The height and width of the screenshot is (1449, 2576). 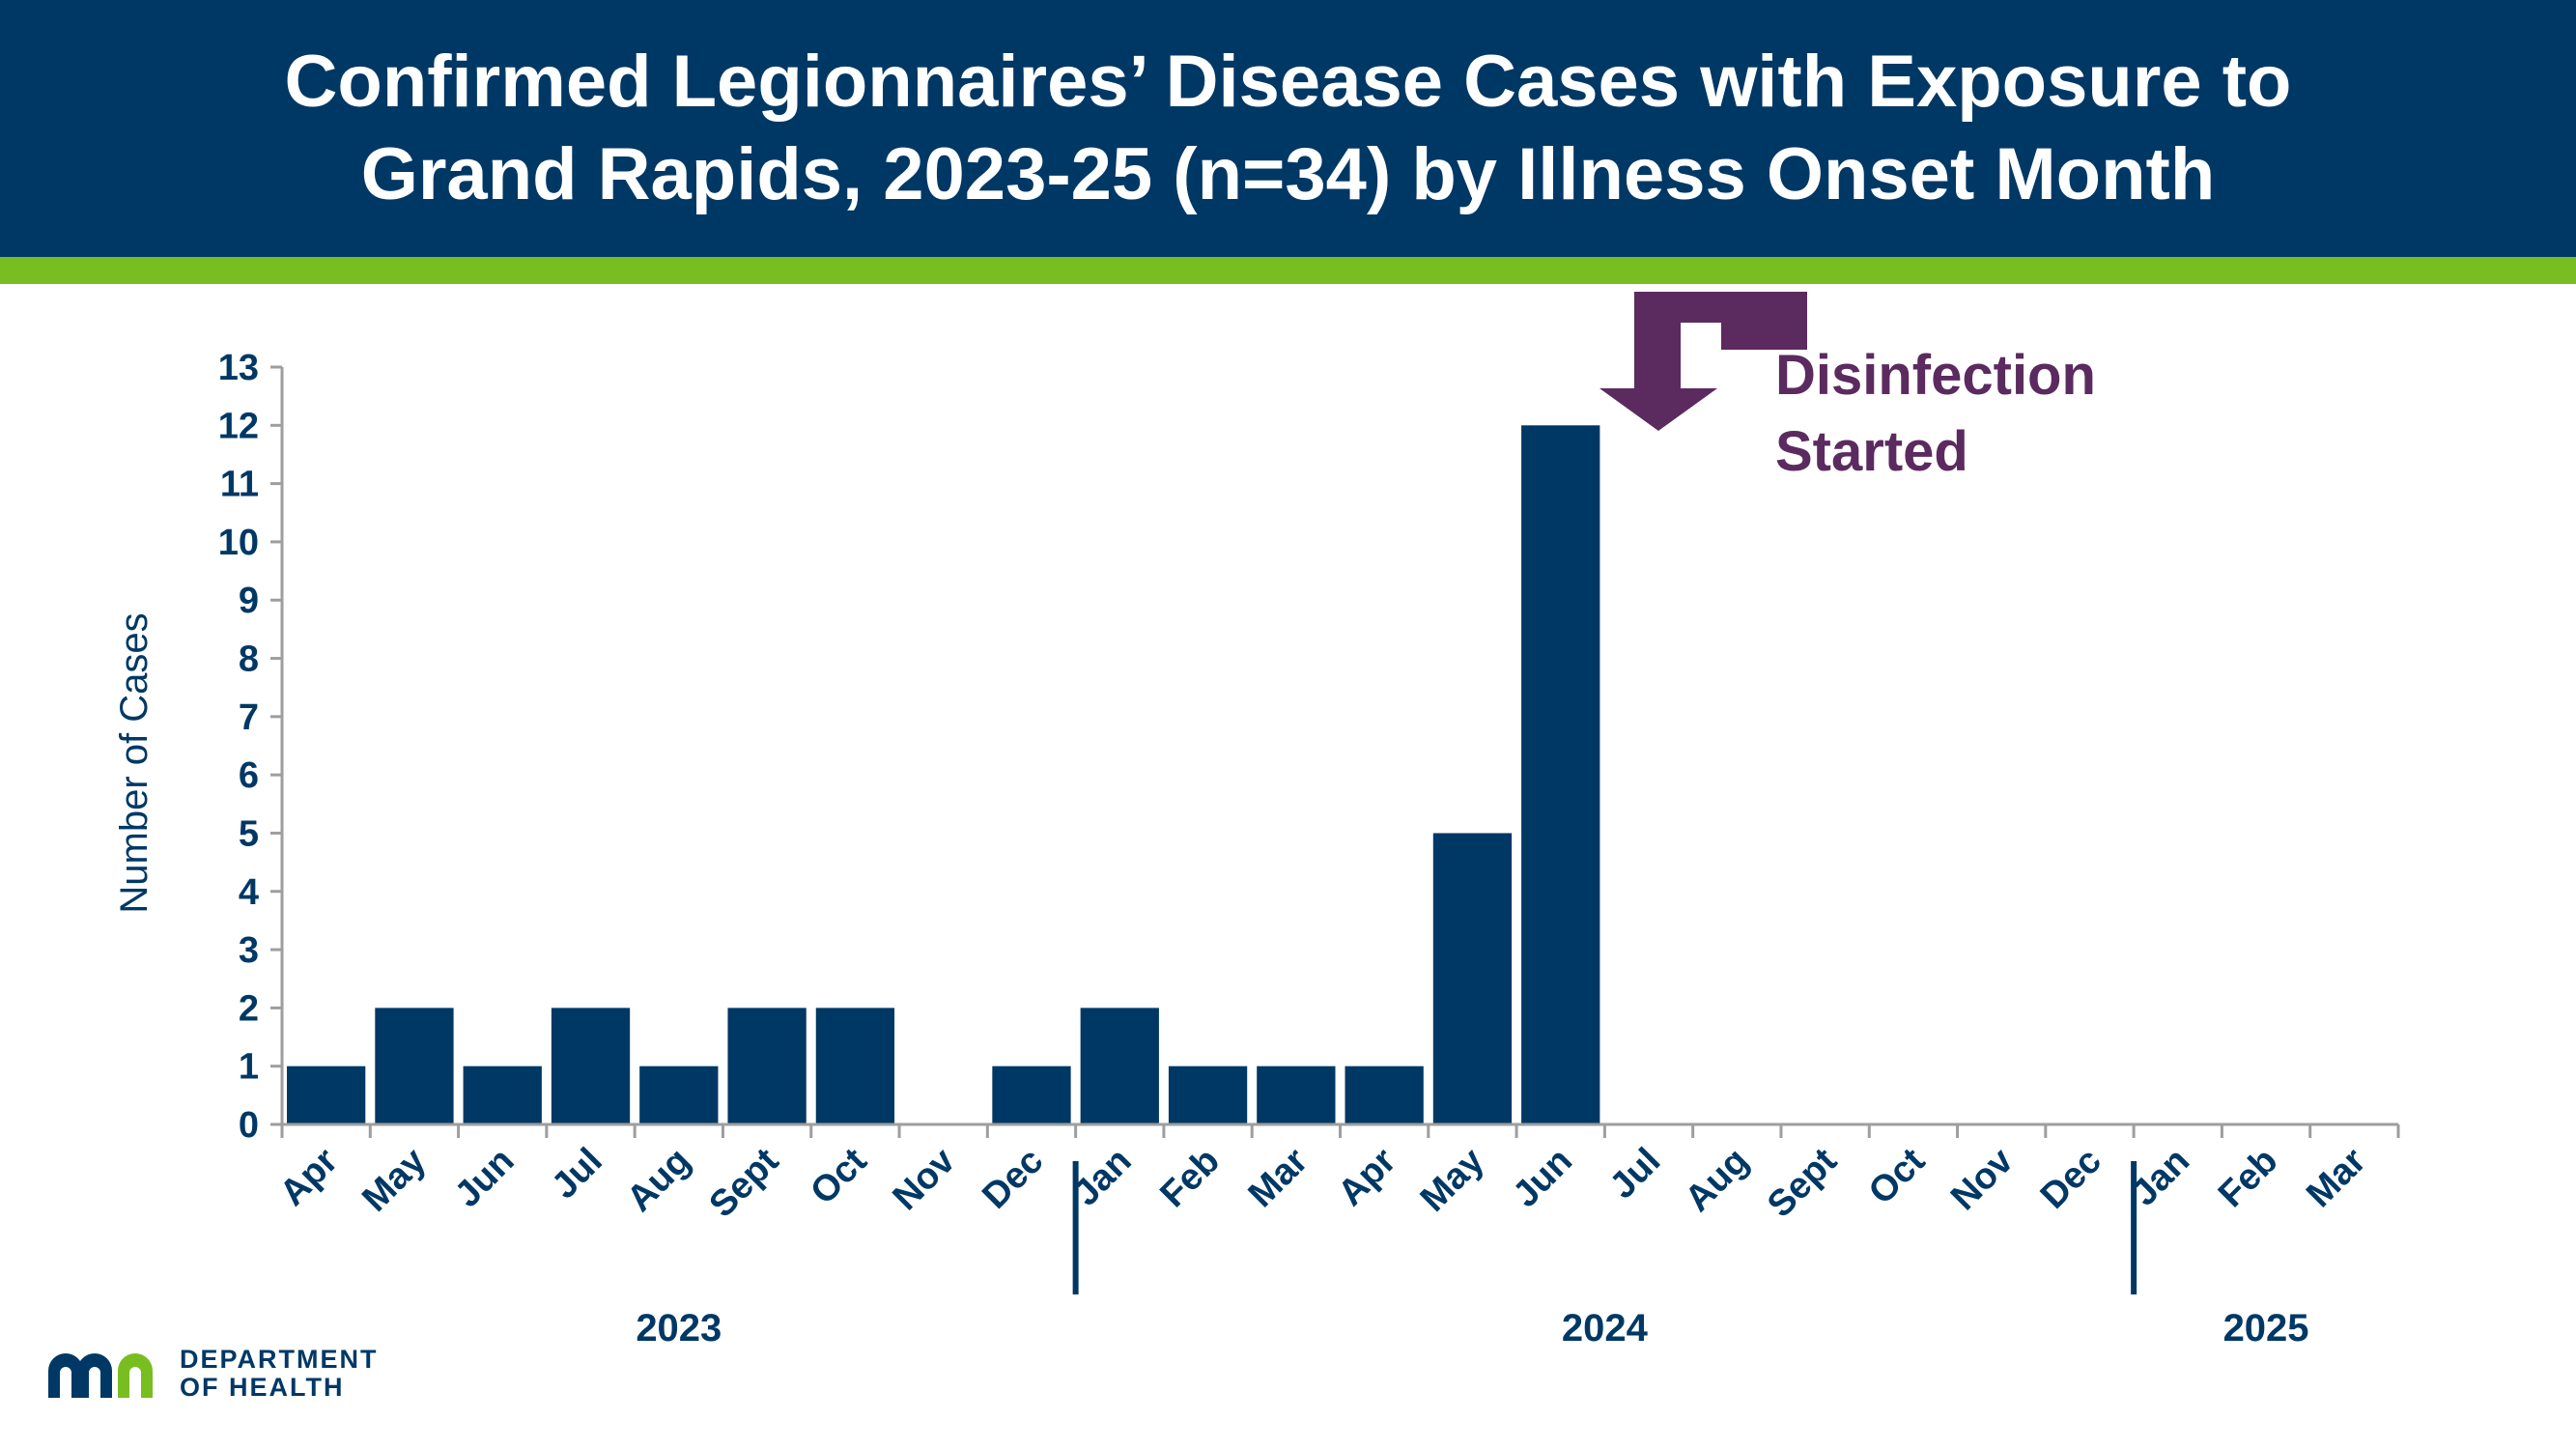 What do you see at coordinates (249, 601) in the screenshot?
I see `y-tick-label: 9` at bounding box center [249, 601].